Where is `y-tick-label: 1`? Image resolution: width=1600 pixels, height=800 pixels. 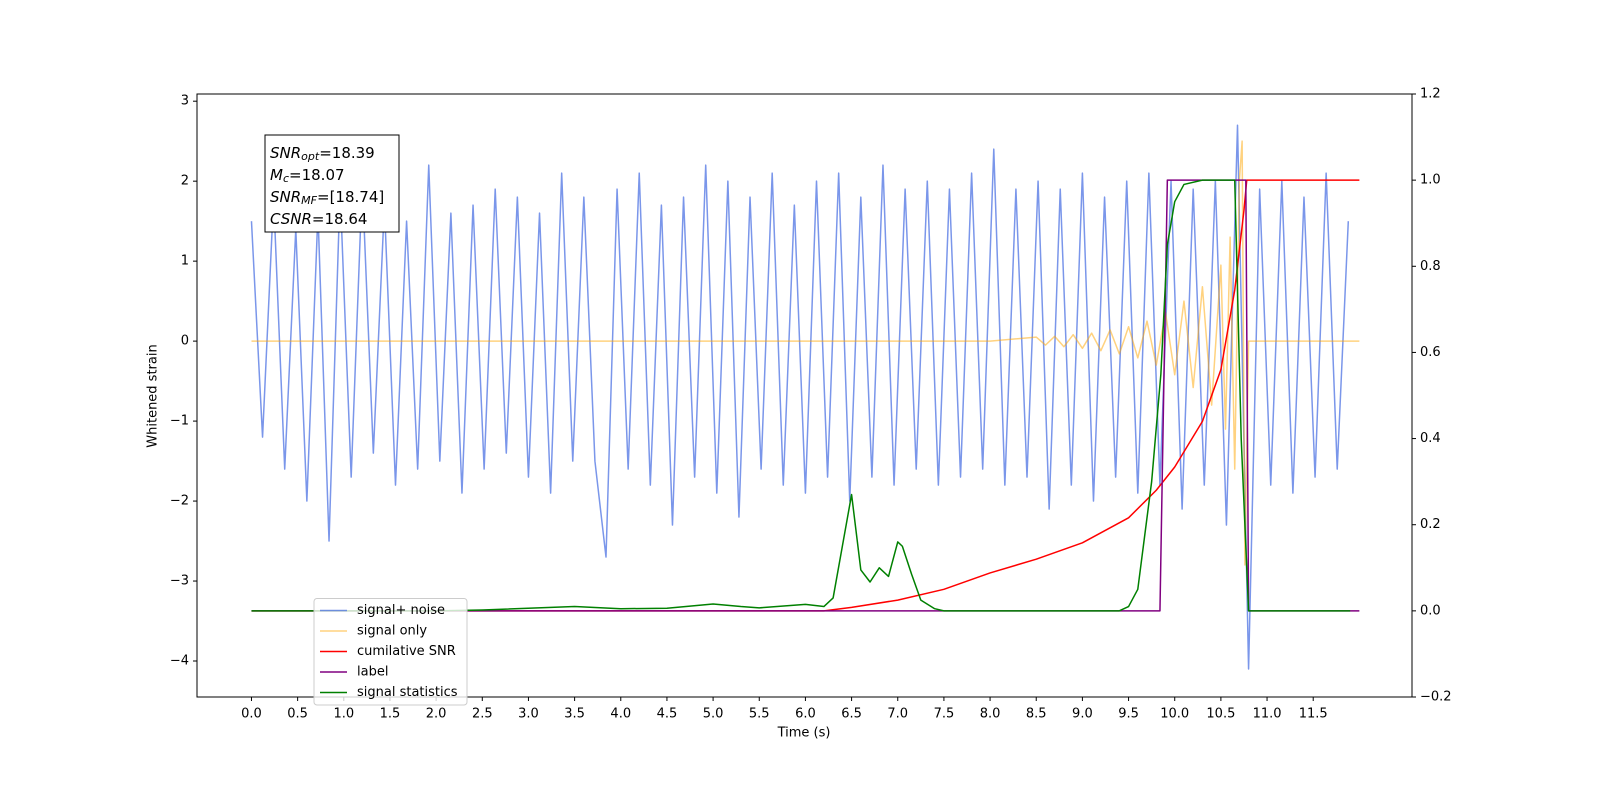 y-tick-label: 1 is located at coordinates (185, 261).